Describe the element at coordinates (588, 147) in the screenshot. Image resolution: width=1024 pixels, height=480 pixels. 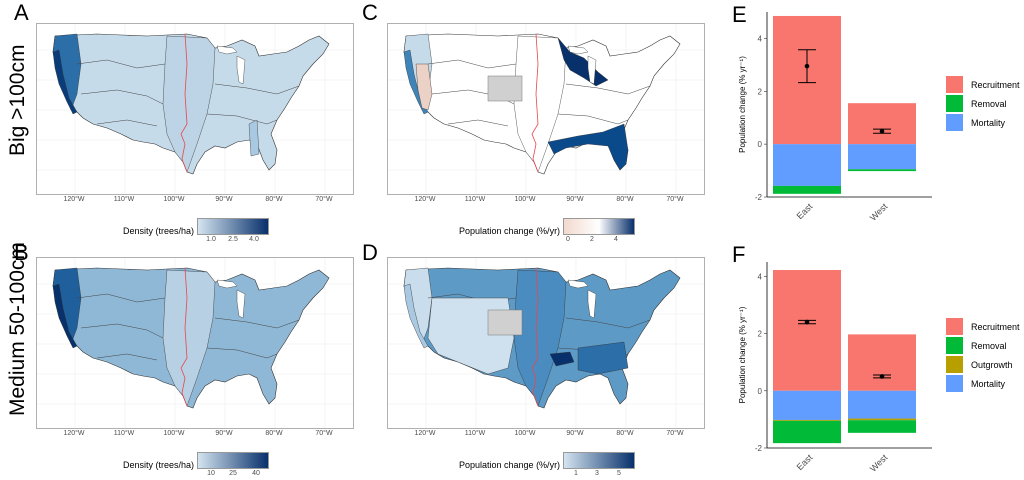
I see `region-high-growth-southeast` at that location.